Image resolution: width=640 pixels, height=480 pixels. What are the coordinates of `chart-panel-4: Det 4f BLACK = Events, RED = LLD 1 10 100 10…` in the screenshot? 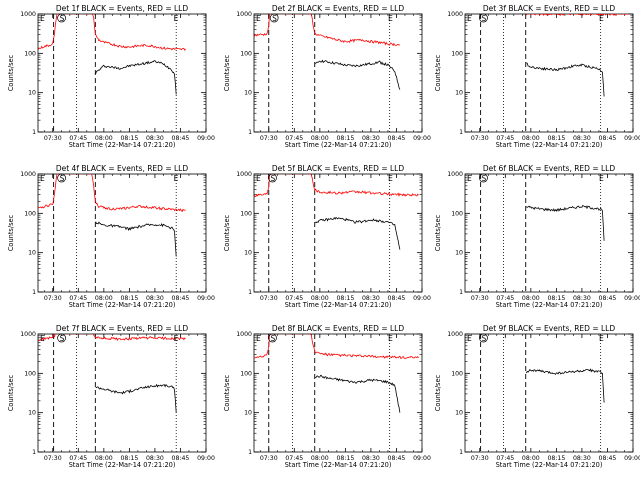 It's located at (111, 236).